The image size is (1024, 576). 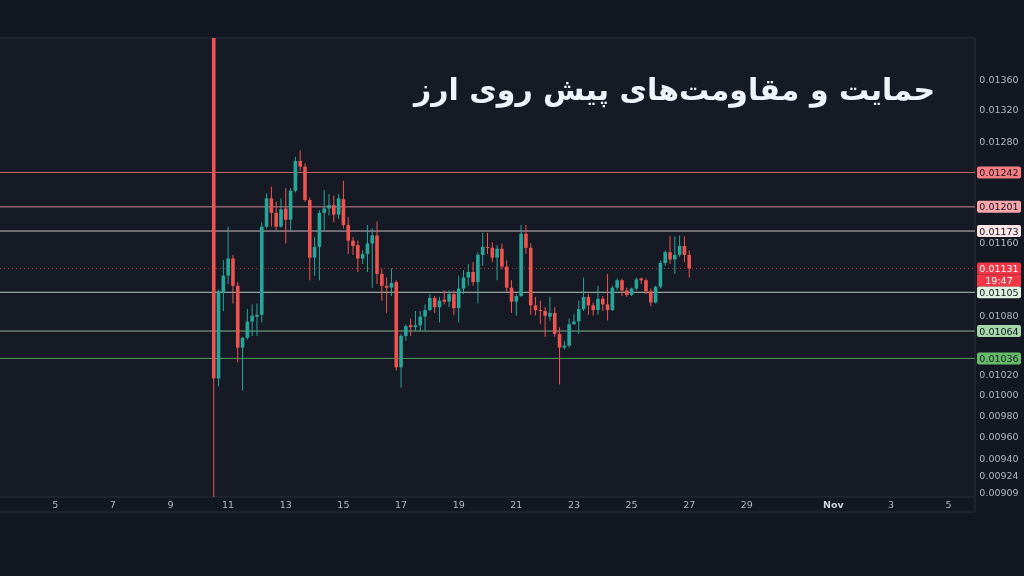 What do you see at coordinates (673, 90) in the screenshot?
I see `text: حمایت و مقاومت‌های پیش روی ارز` at bounding box center [673, 90].